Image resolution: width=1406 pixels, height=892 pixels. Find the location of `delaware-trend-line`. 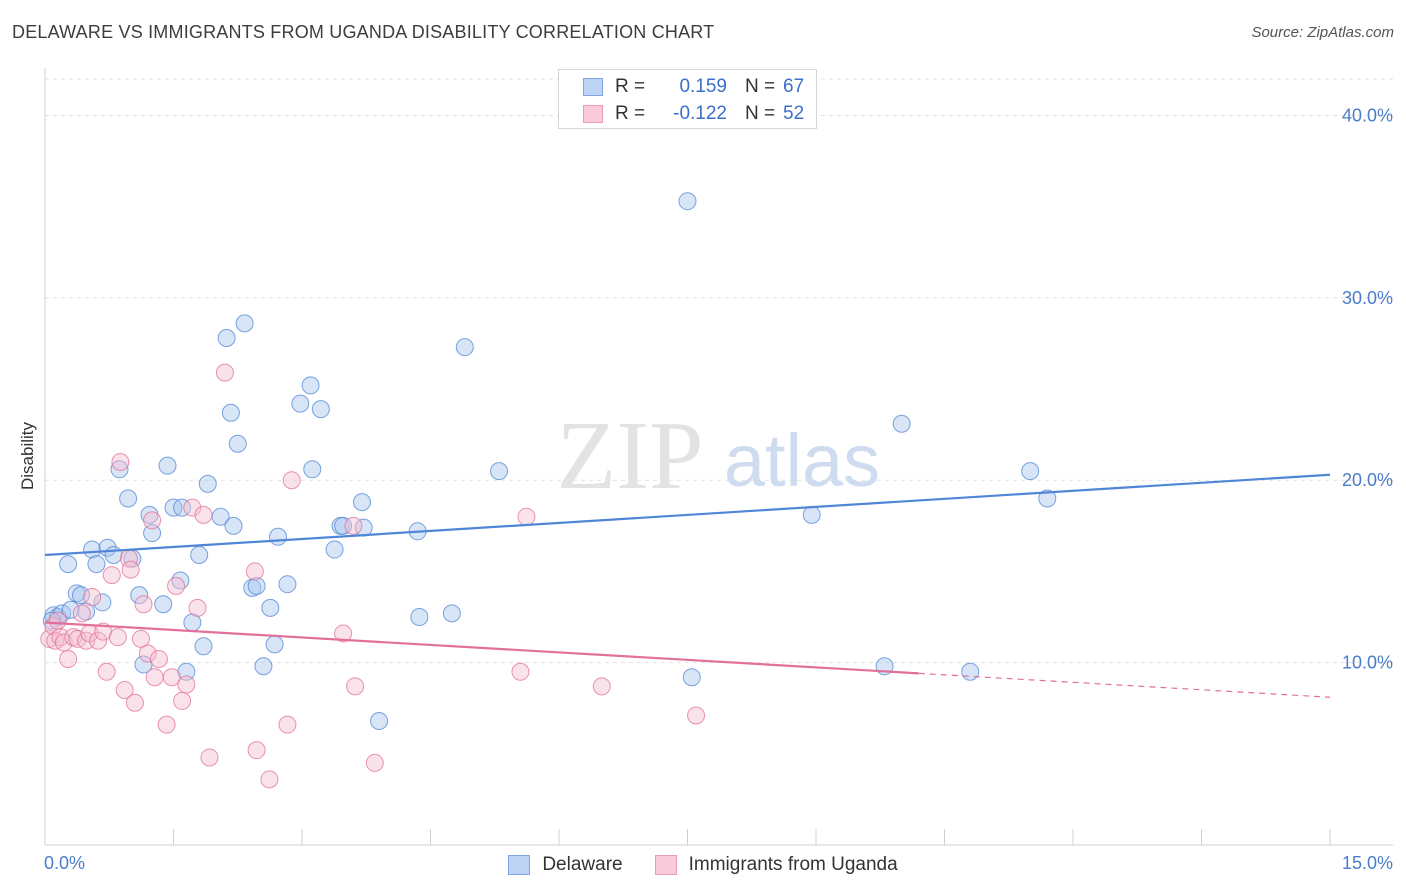

delaware-trend-line is located at coordinates (687, 515).